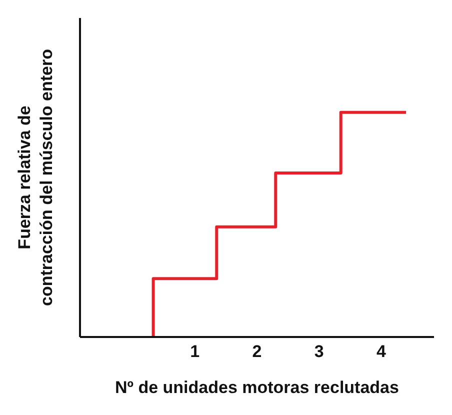 This screenshot has height=415, width=452. What do you see at coordinates (257, 352) in the screenshot?
I see `x-tick-label: 2` at bounding box center [257, 352].